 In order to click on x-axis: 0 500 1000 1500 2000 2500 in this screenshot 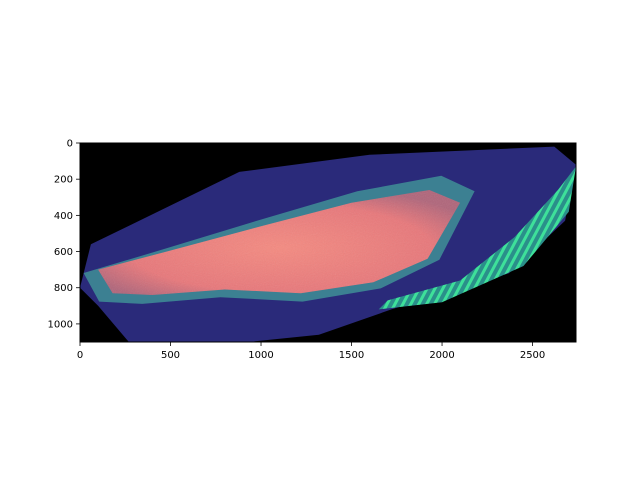, I will do `click(311, 351)`.